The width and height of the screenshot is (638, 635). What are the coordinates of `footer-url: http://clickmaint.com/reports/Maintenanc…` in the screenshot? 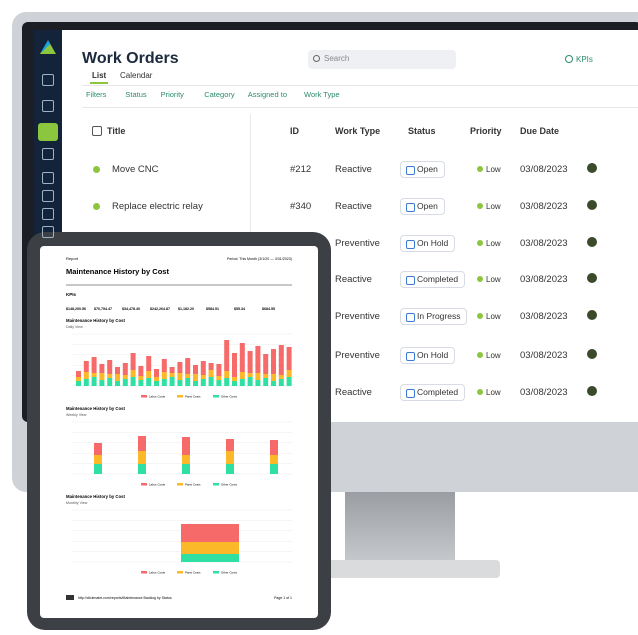 It's located at (125, 598).